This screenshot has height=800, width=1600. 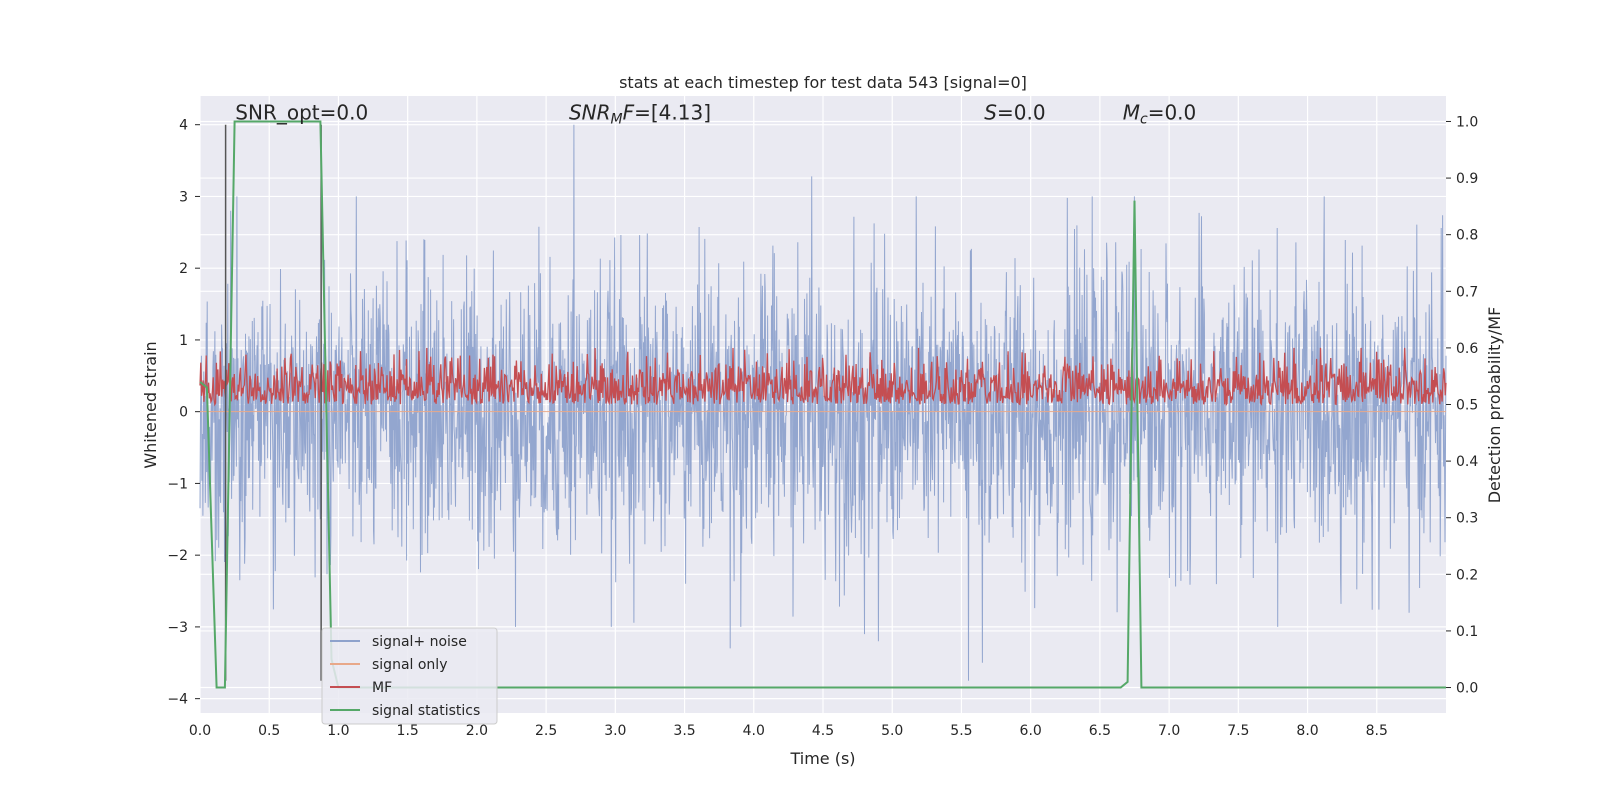 I want to click on legend-label-signal-statistics: signal statistics, so click(x=426, y=711).